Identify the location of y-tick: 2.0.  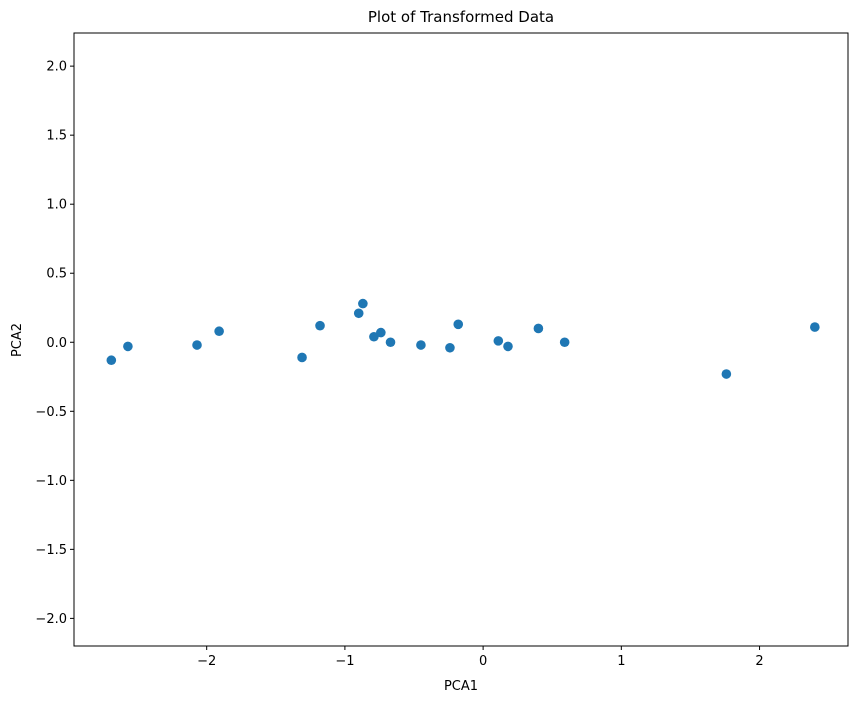
(60, 67).